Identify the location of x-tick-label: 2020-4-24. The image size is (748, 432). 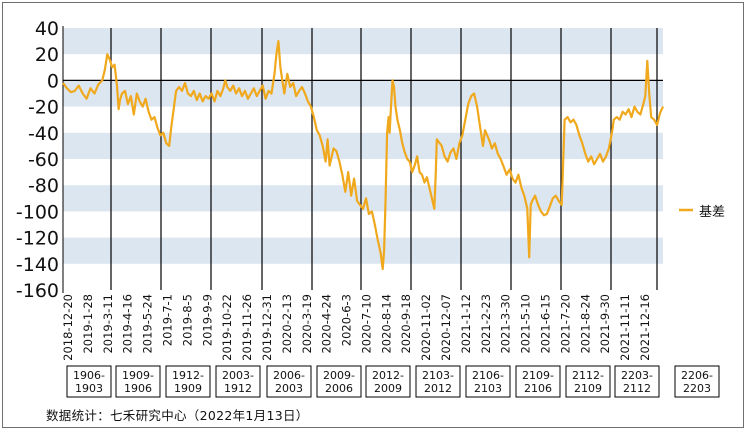
(327, 324).